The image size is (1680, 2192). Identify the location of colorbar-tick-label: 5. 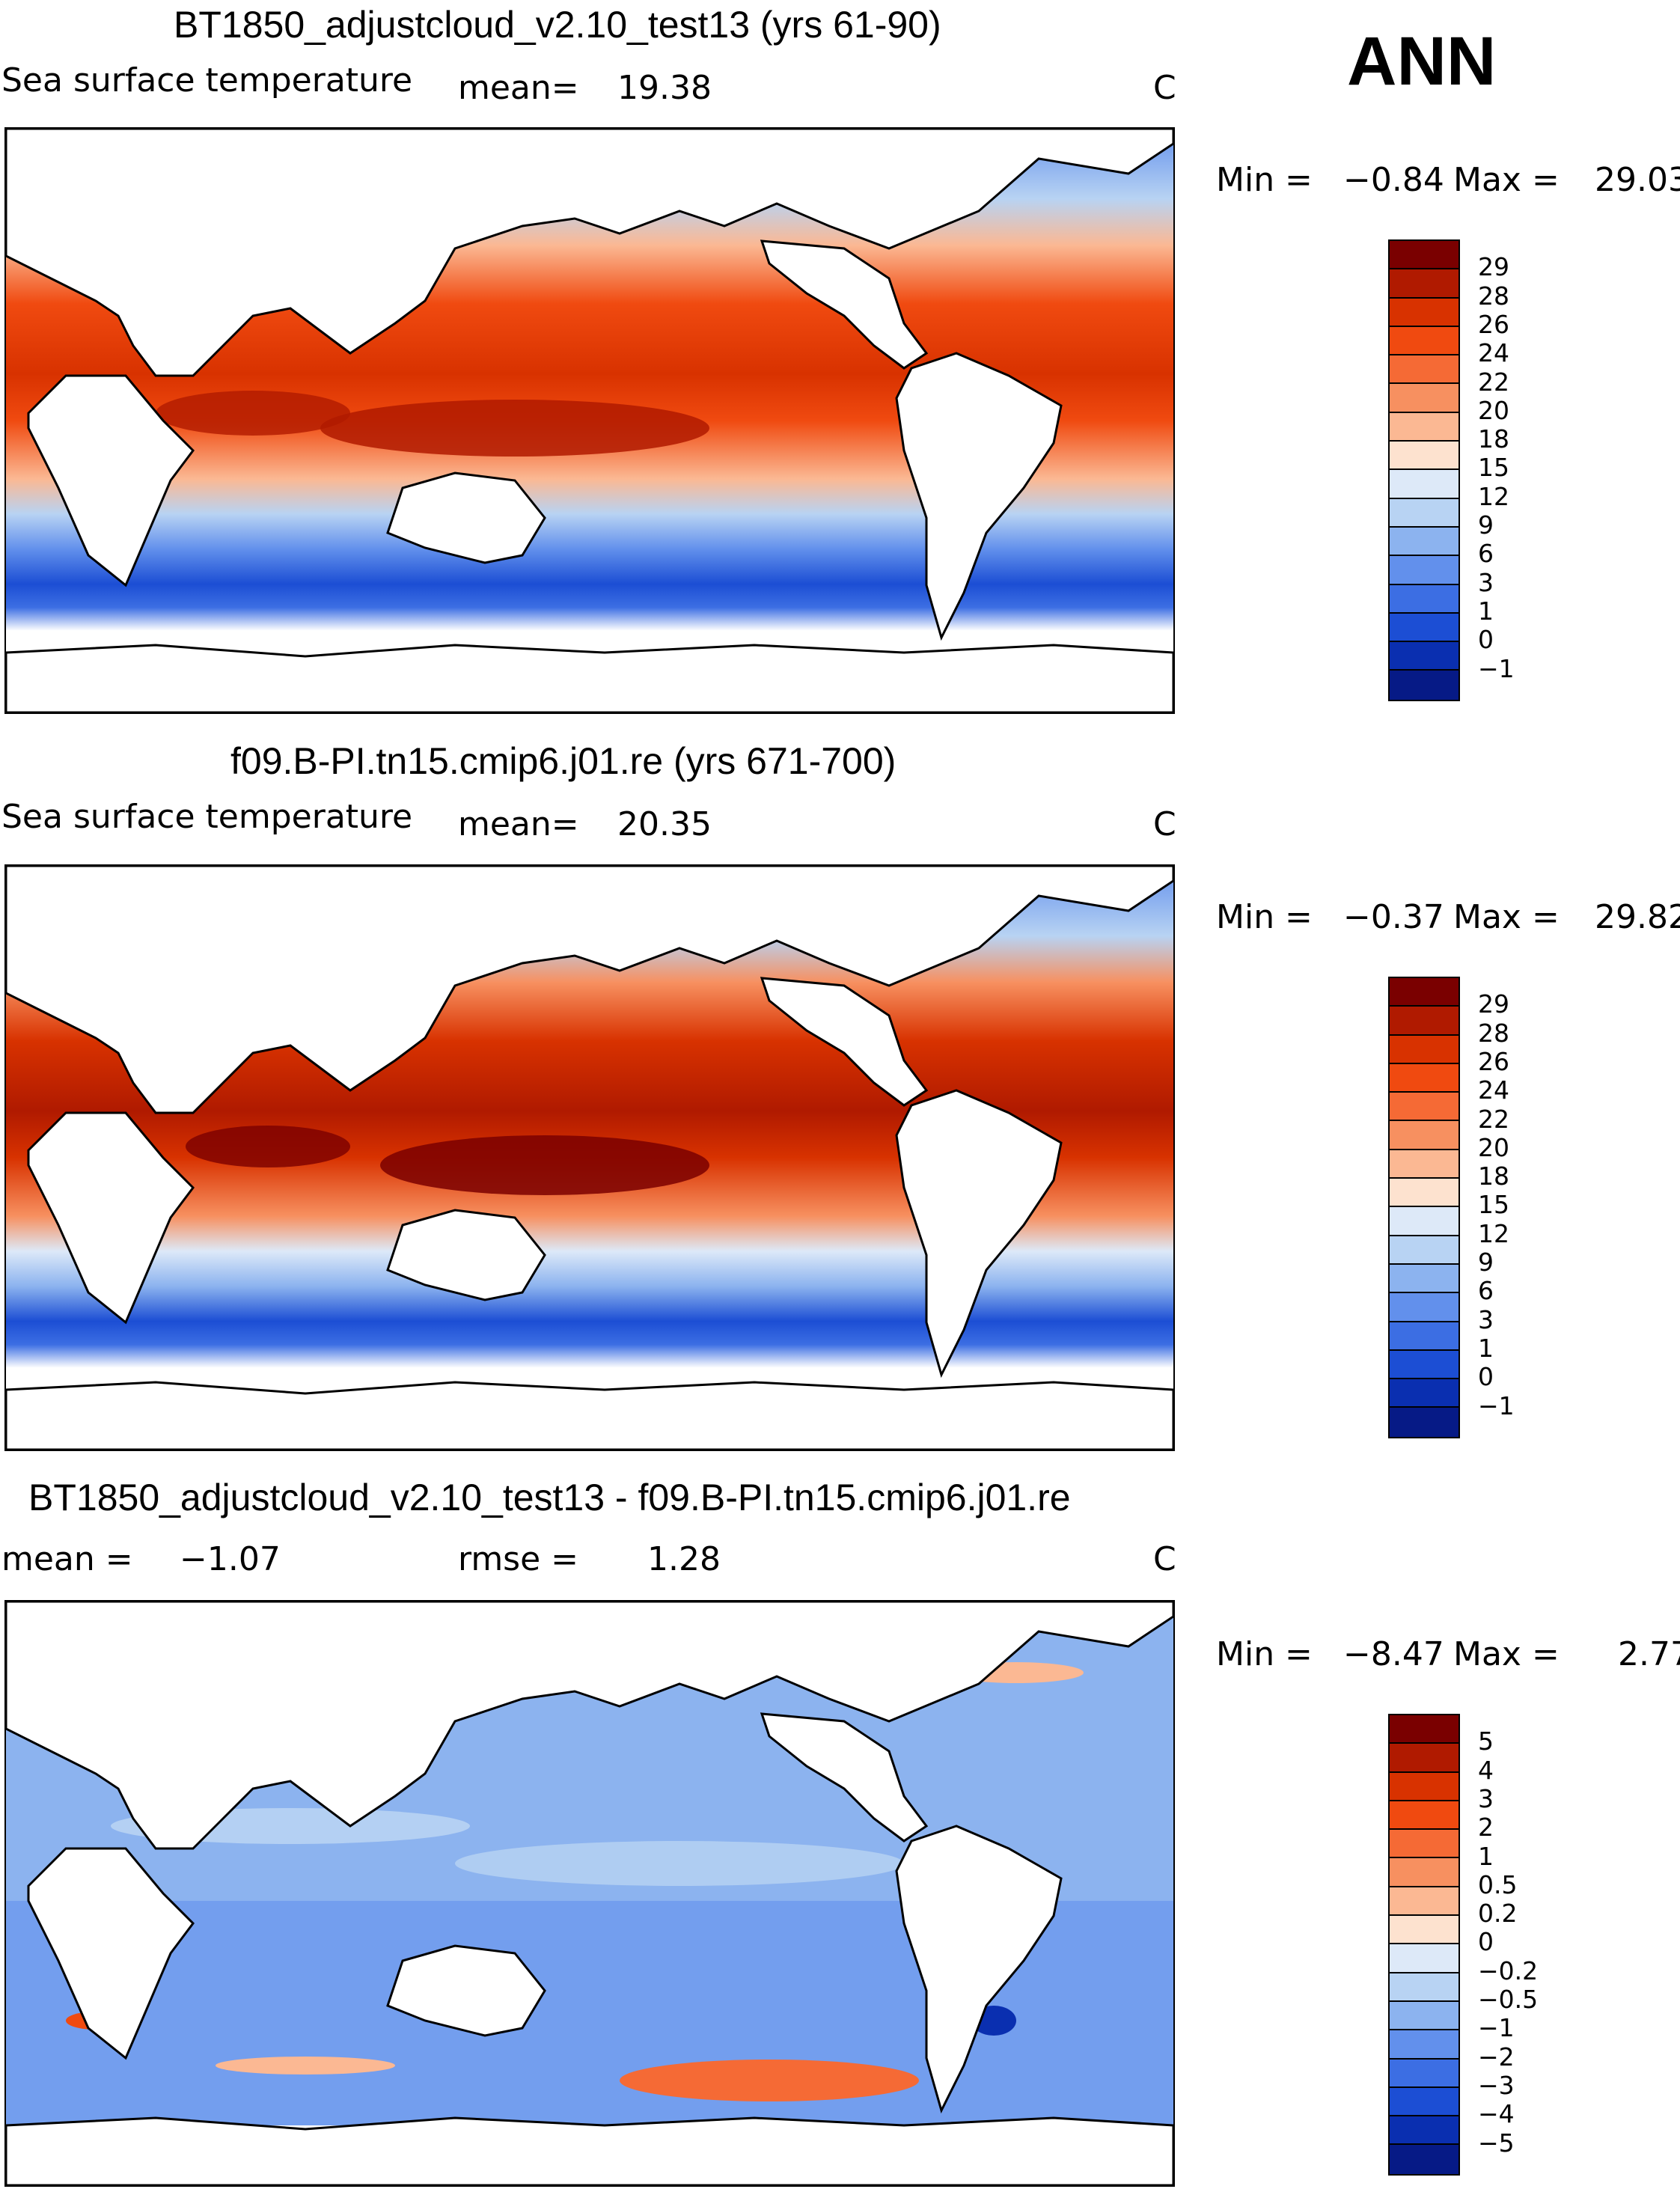
(1486, 1741).